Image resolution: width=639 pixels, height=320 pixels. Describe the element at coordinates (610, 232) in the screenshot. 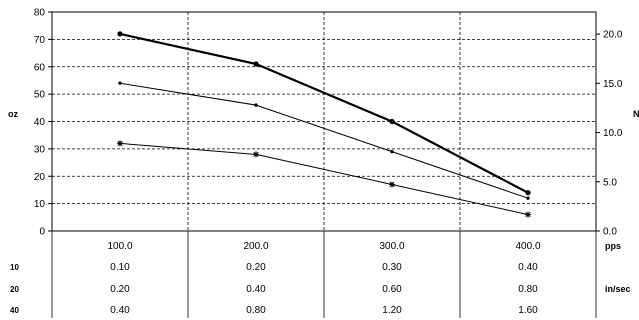

I see `right-tick-label: 0.0` at that location.